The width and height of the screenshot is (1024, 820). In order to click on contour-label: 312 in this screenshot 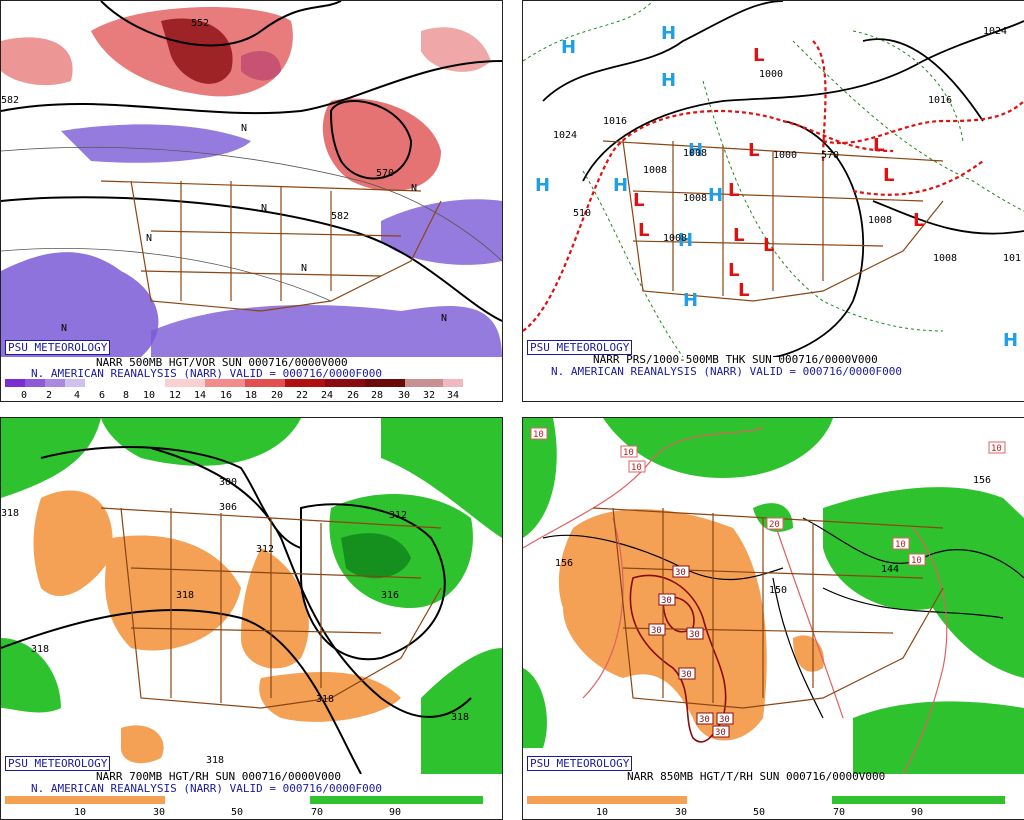, I will do `click(398, 515)`.